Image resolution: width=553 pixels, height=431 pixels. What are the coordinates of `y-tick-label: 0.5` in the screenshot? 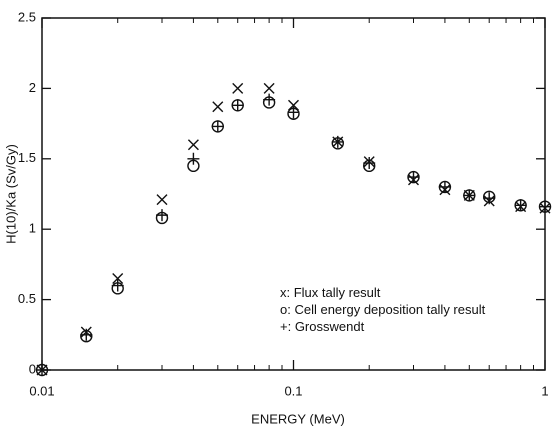 It's located at (27, 298).